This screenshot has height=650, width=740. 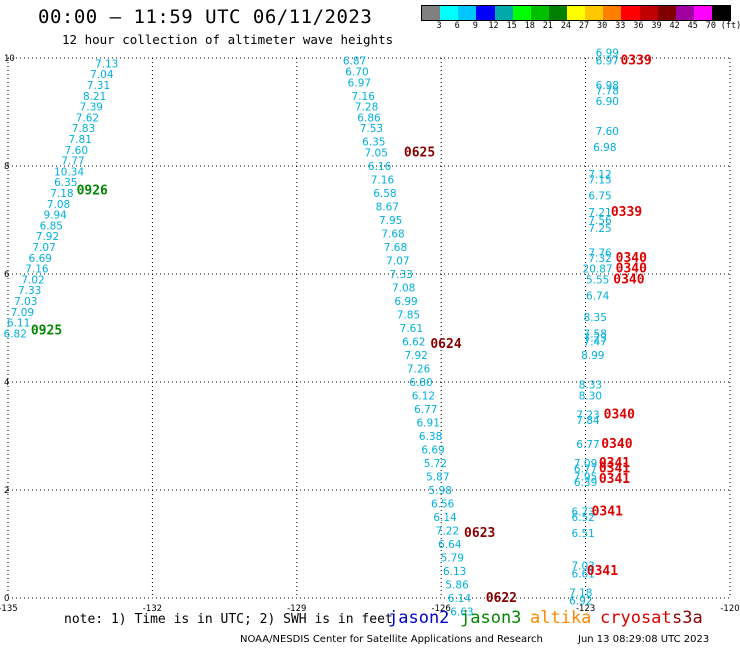 What do you see at coordinates (447, 532) in the screenshot?
I see `wave-height-value: 7.22` at bounding box center [447, 532].